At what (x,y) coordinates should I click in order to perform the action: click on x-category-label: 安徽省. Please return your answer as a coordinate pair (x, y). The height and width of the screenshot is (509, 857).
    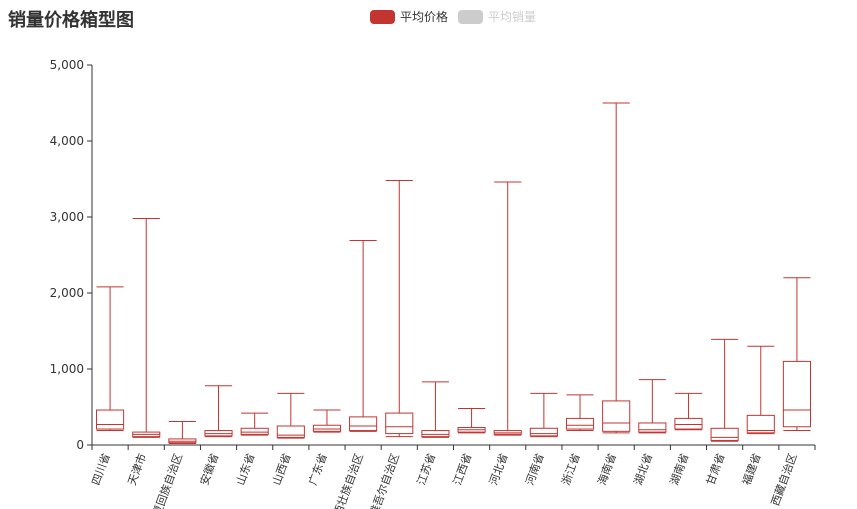
    Looking at the image, I should click on (209, 469).